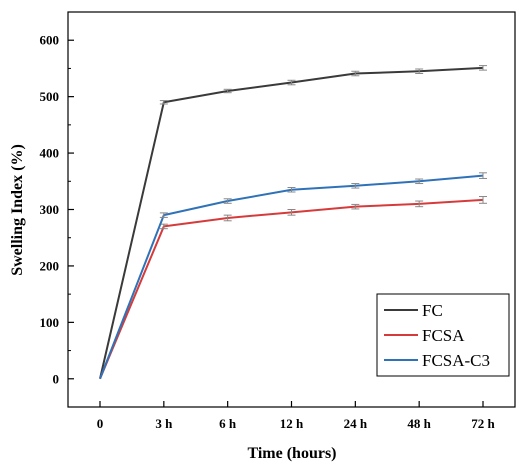 The width and height of the screenshot is (520, 466). I want to click on y-tick-label: 100, so click(50, 322).